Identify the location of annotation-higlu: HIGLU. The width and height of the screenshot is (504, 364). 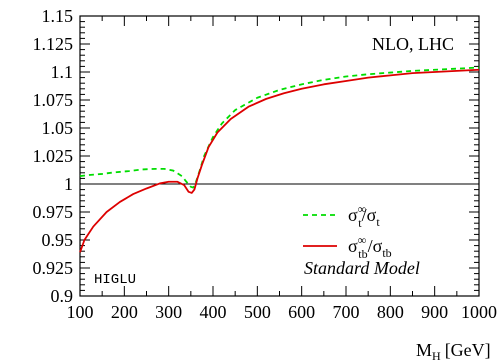
(115, 280).